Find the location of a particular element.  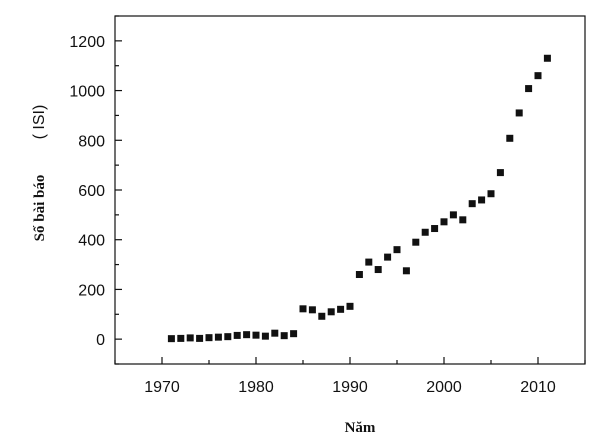

y-axis-title-main: Số bài báo is located at coordinates (40, 208).